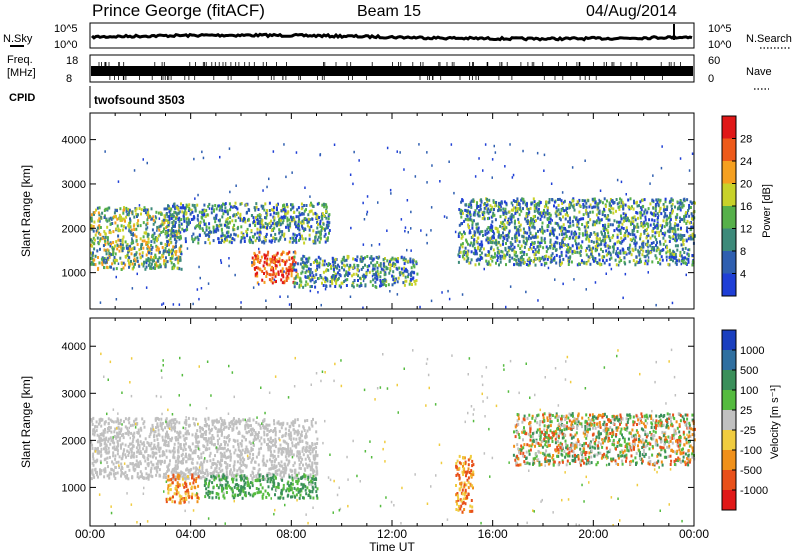  Describe the element at coordinates (66, 45) in the screenshot. I see `nsky-left-bottom: 10^0` at that location.